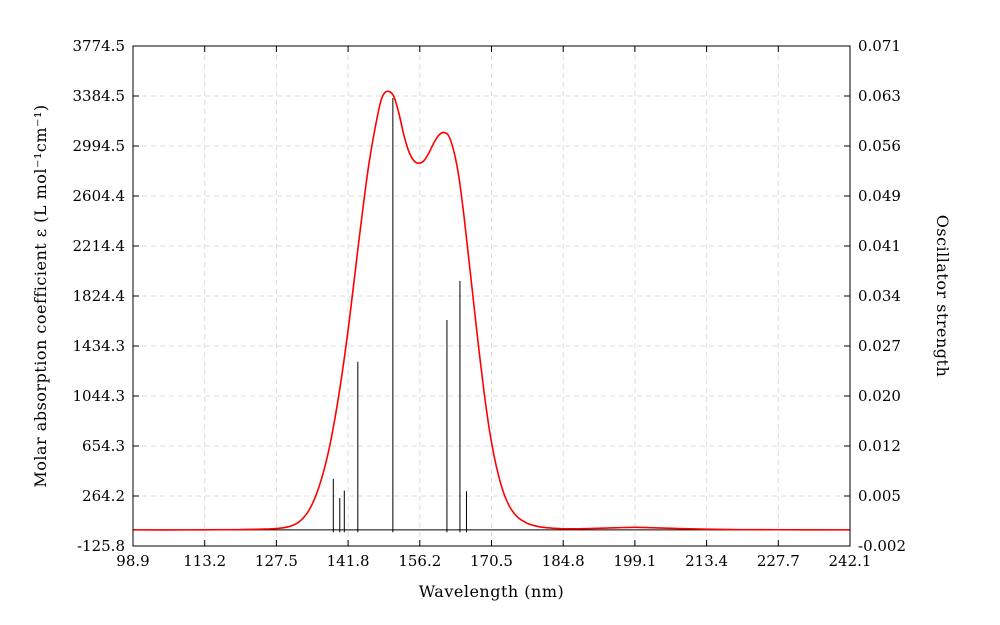  What do you see at coordinates (634, 561) in the screenshot?
I see `x-tick-label: 199.1` at bounding box center [634, 561].